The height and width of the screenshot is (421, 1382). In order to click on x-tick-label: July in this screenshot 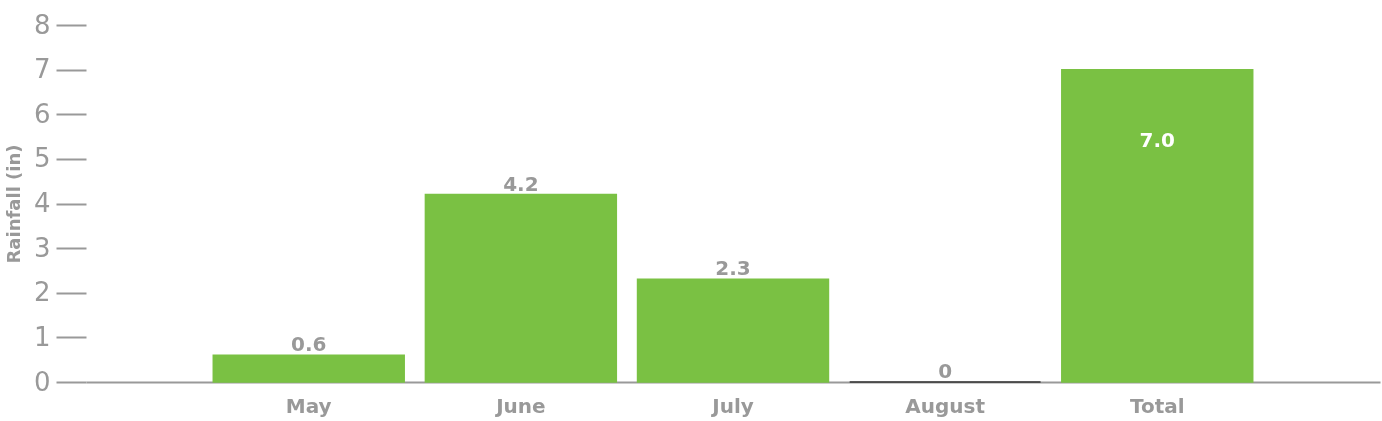, I will do `click(732, 405)`.